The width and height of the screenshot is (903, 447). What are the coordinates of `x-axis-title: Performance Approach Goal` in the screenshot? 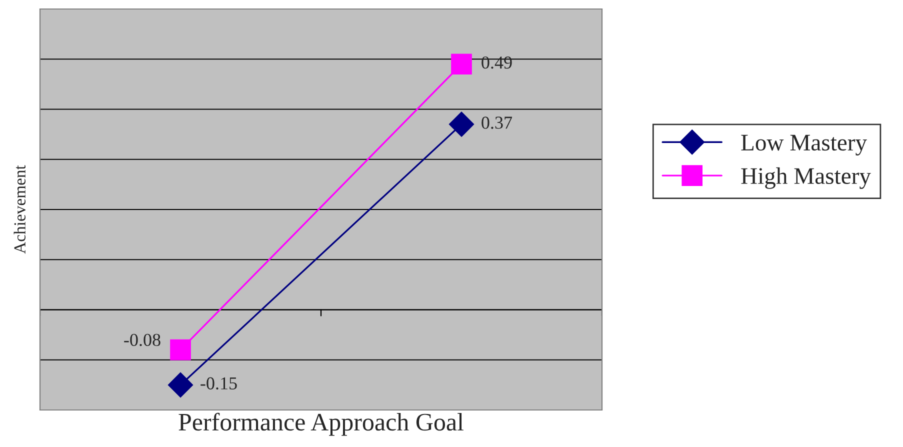 It's located at (321, 424).